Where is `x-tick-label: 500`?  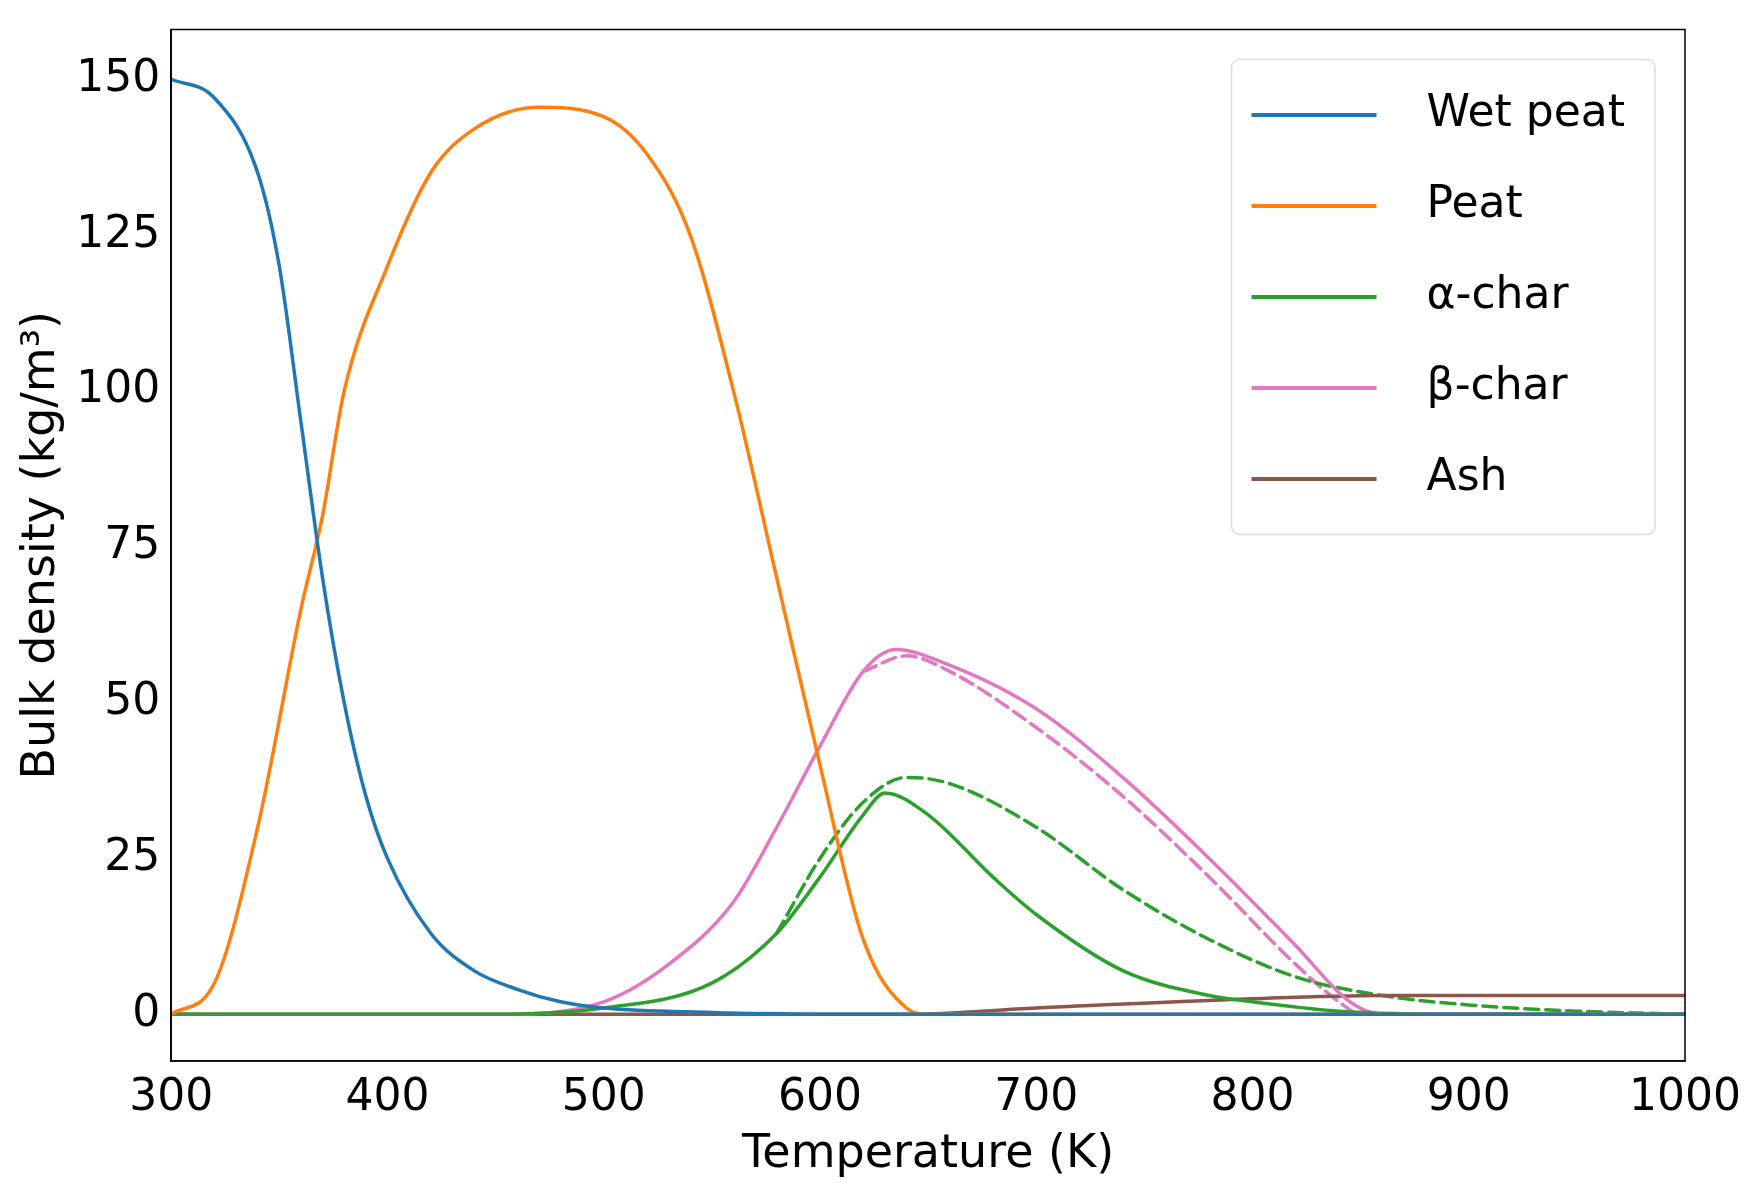 x-tick-label: 500 is located at coordinates (603, 1094).